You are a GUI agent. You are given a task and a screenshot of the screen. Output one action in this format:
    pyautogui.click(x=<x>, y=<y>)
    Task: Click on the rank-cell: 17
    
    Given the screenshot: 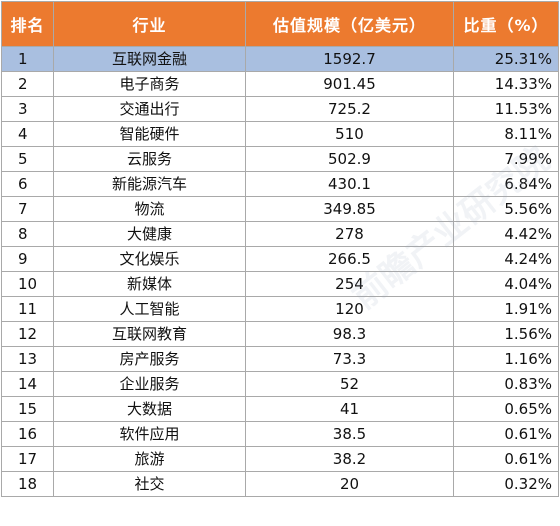 What is the action you would take?
    pyautogui.click(x=27, y=459)
    